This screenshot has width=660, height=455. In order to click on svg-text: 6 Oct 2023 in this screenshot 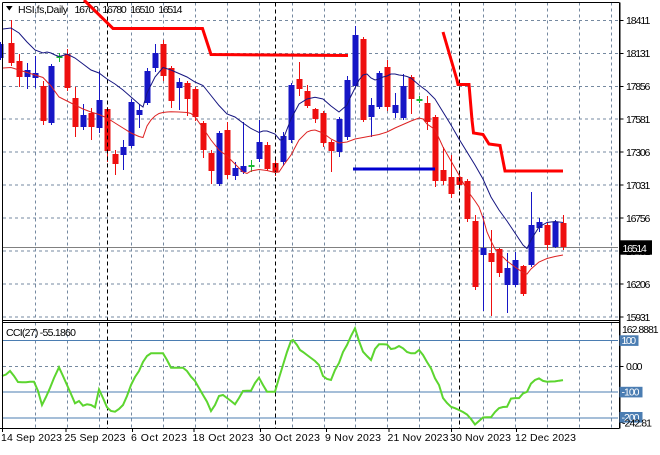, I will do `click(159, 438)`.